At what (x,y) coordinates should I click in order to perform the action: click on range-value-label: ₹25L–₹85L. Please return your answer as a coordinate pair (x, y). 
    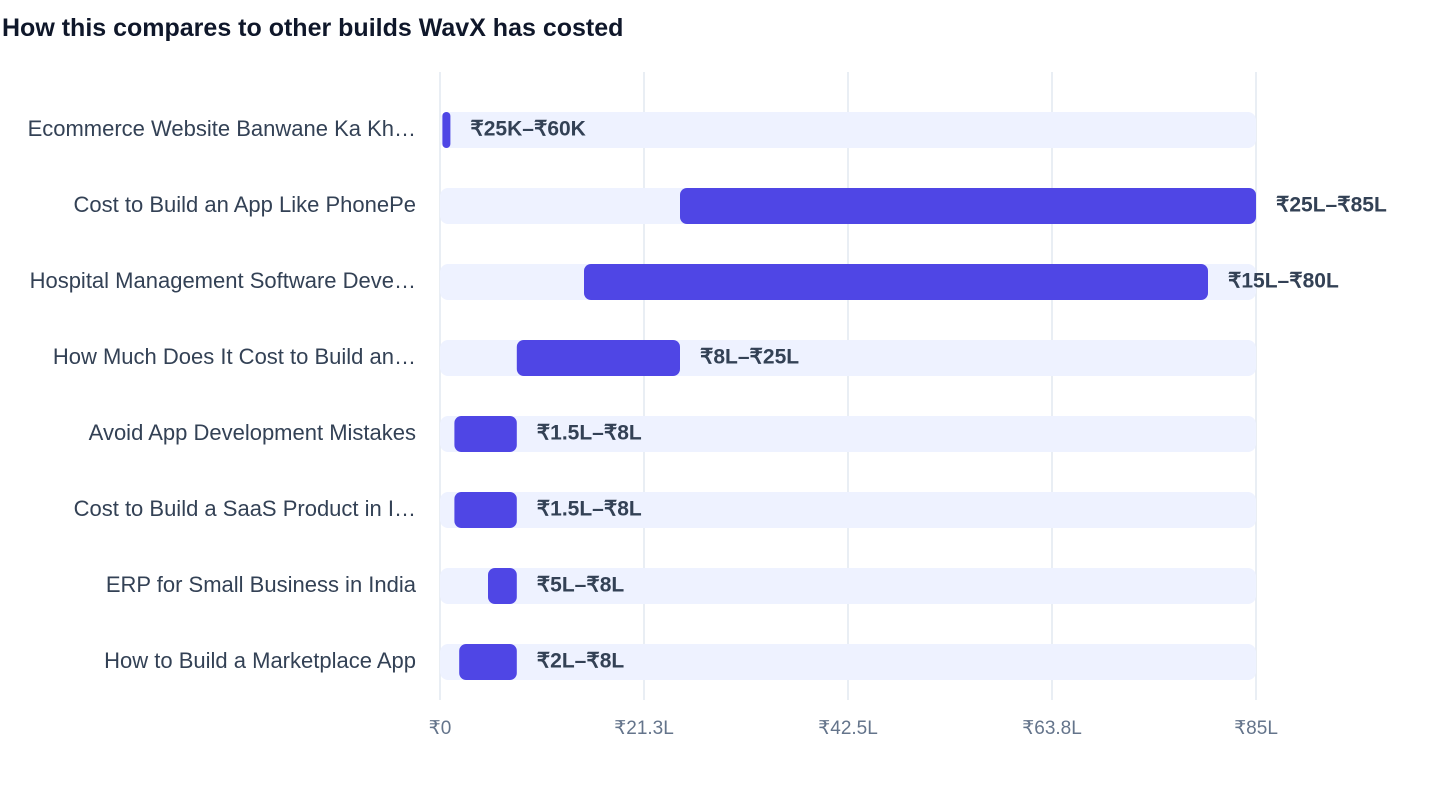
    Looking at the image, I should click on (1331, 205).